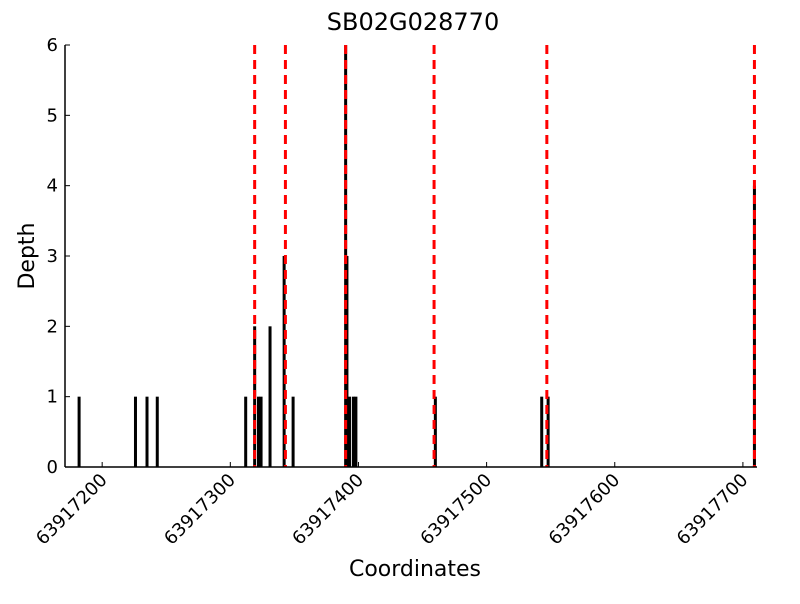  I want to click on y-tick-label: 1, so click(52, 397).